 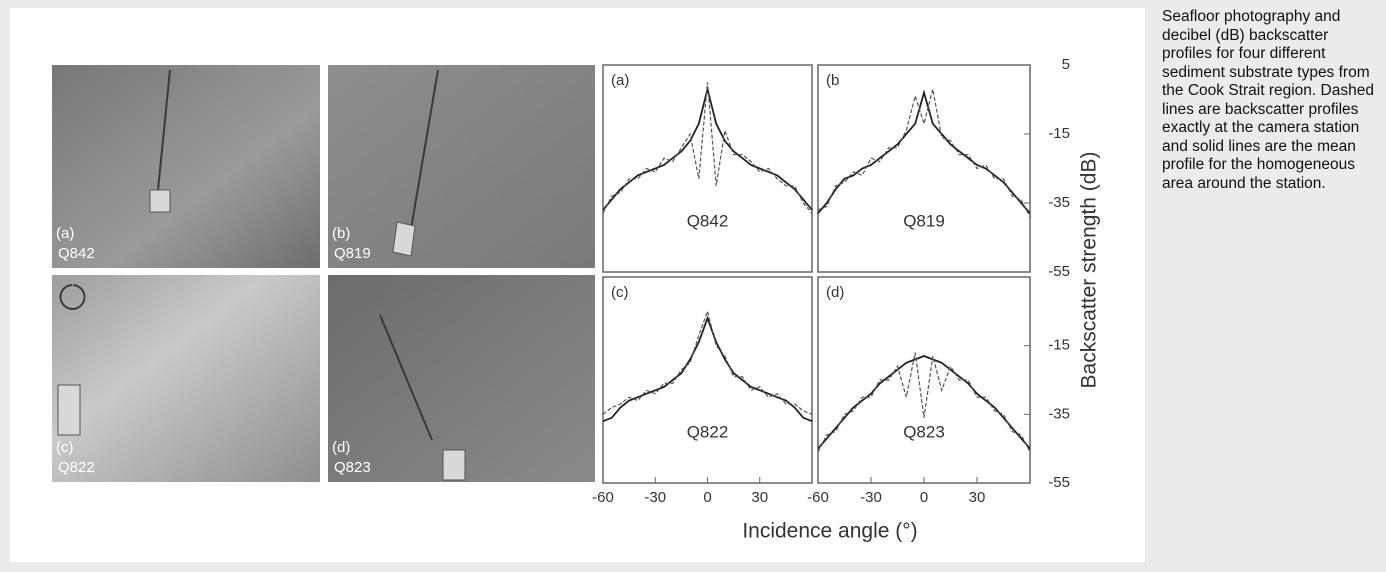 What do you see at coordinates (829, 531) in the screenshot?
I see `x-axis-label: Incidence angle (°)` at bounding box center [829, 531].